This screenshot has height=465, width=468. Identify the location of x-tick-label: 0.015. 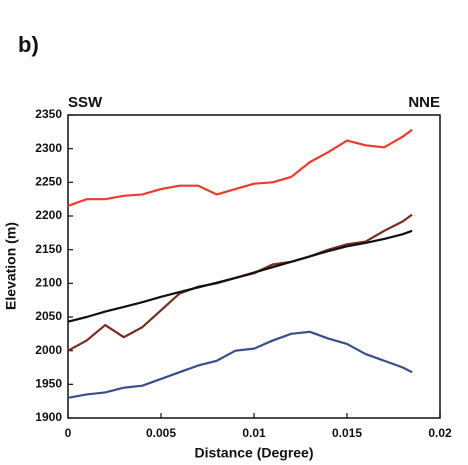
(347, 433).